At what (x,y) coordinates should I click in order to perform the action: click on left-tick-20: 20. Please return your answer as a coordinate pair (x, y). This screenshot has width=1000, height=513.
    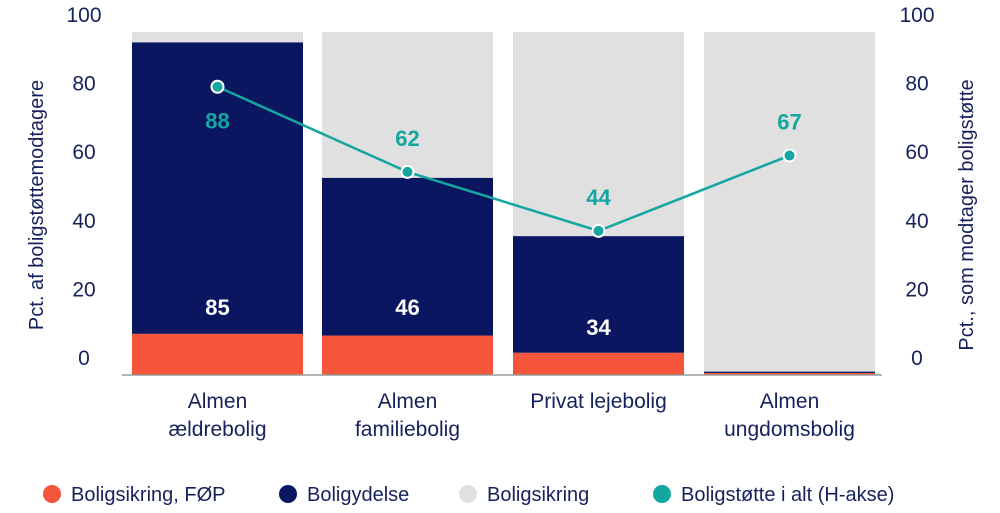
    Looking at the image, I should click on (83, 289).